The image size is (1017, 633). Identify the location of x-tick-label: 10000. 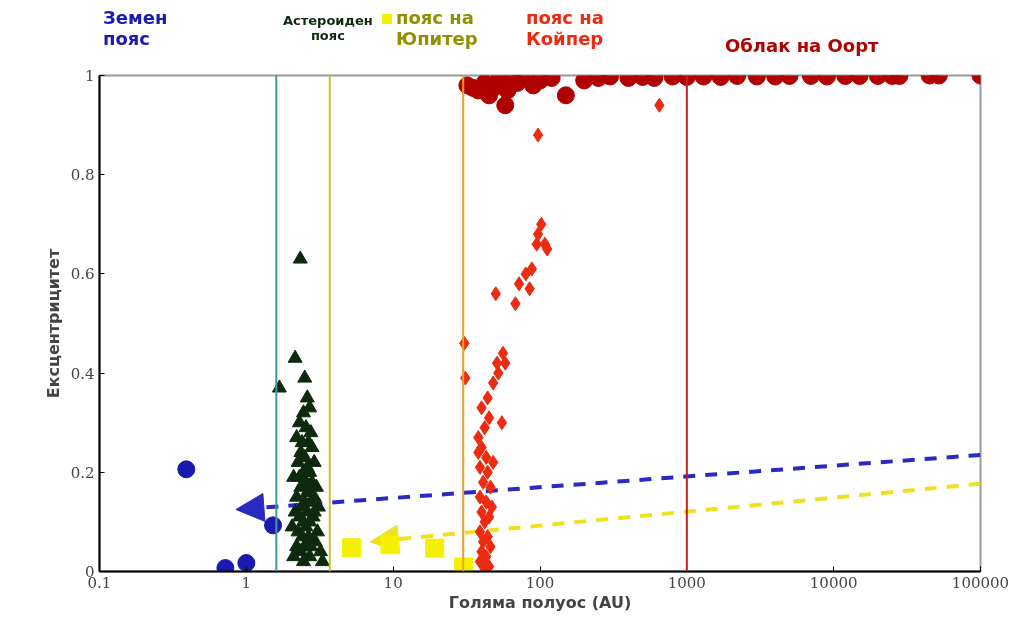
(833, 582).